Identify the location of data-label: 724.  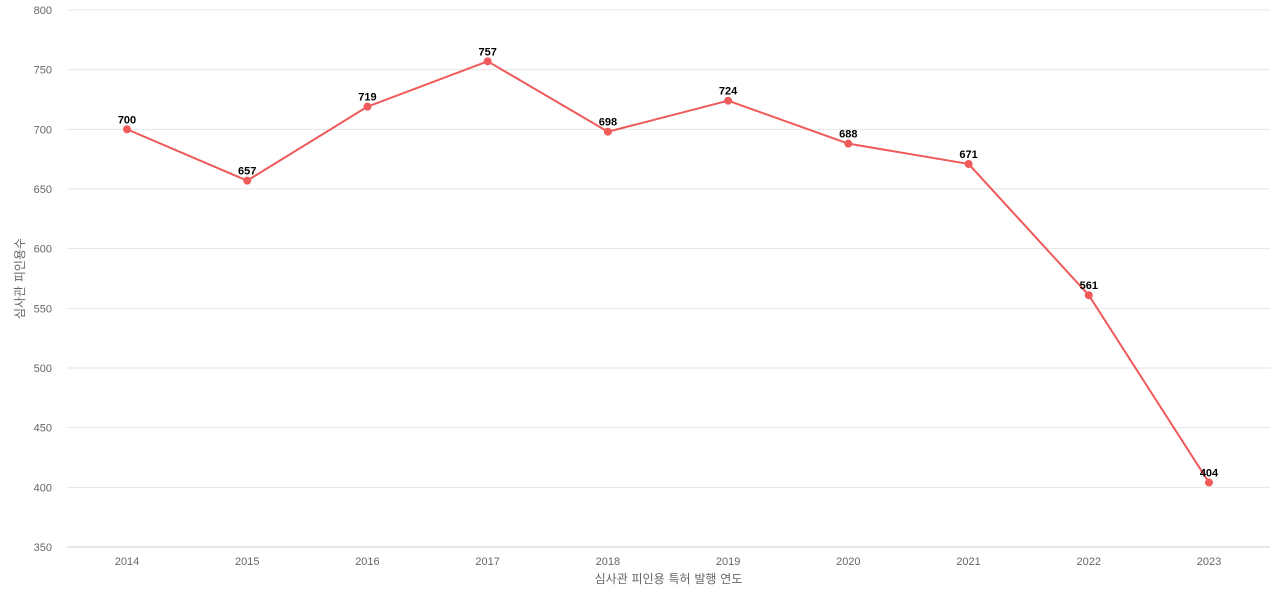
(728, 92).